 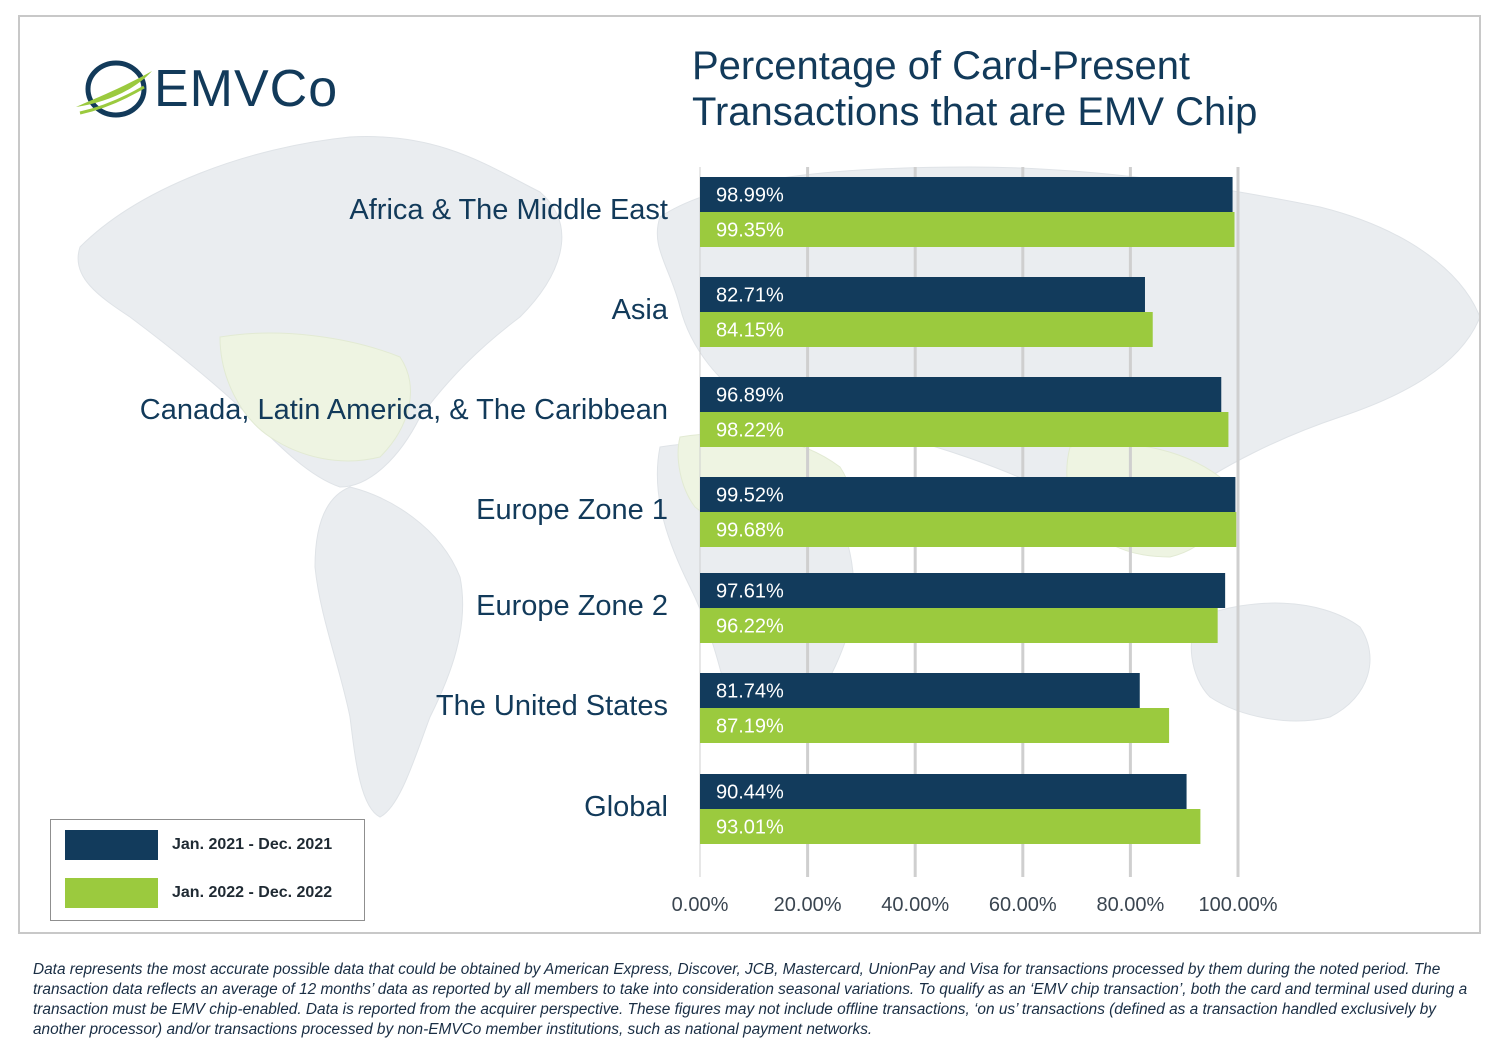 I want to click on data-label-2022: 98.22%, so click(x=750, y=431).